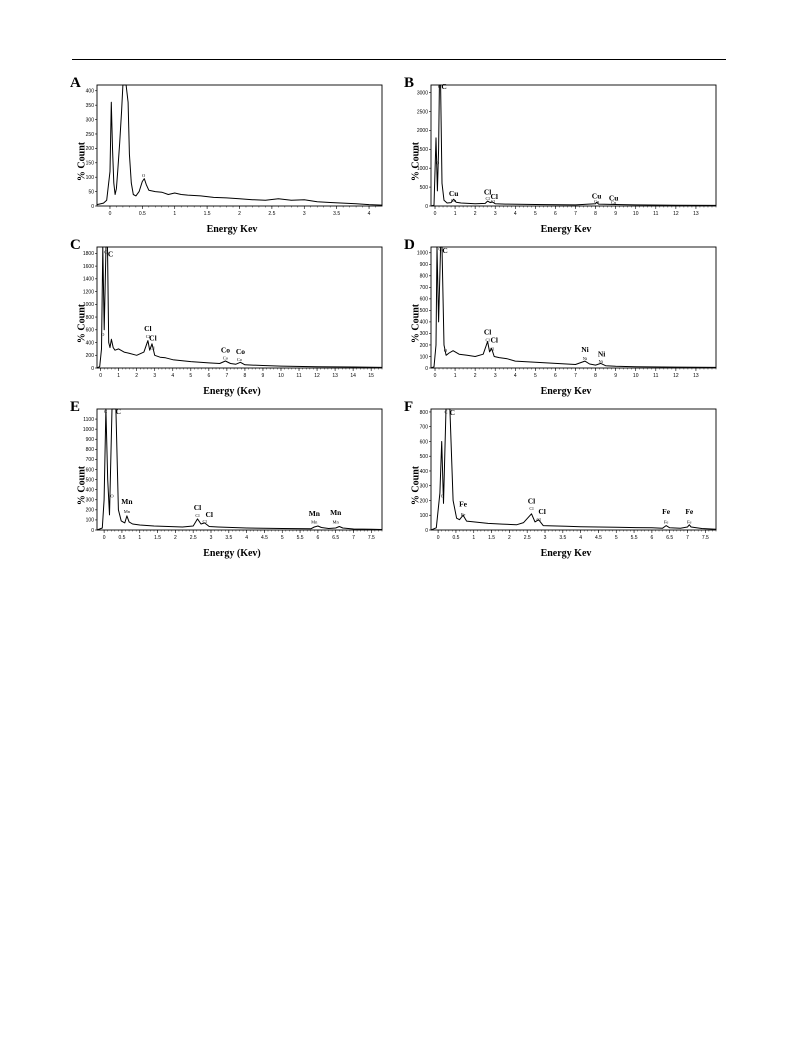 The image size is (793, 1053). I want to click on x-tick-label: 1, so click(139, 538).